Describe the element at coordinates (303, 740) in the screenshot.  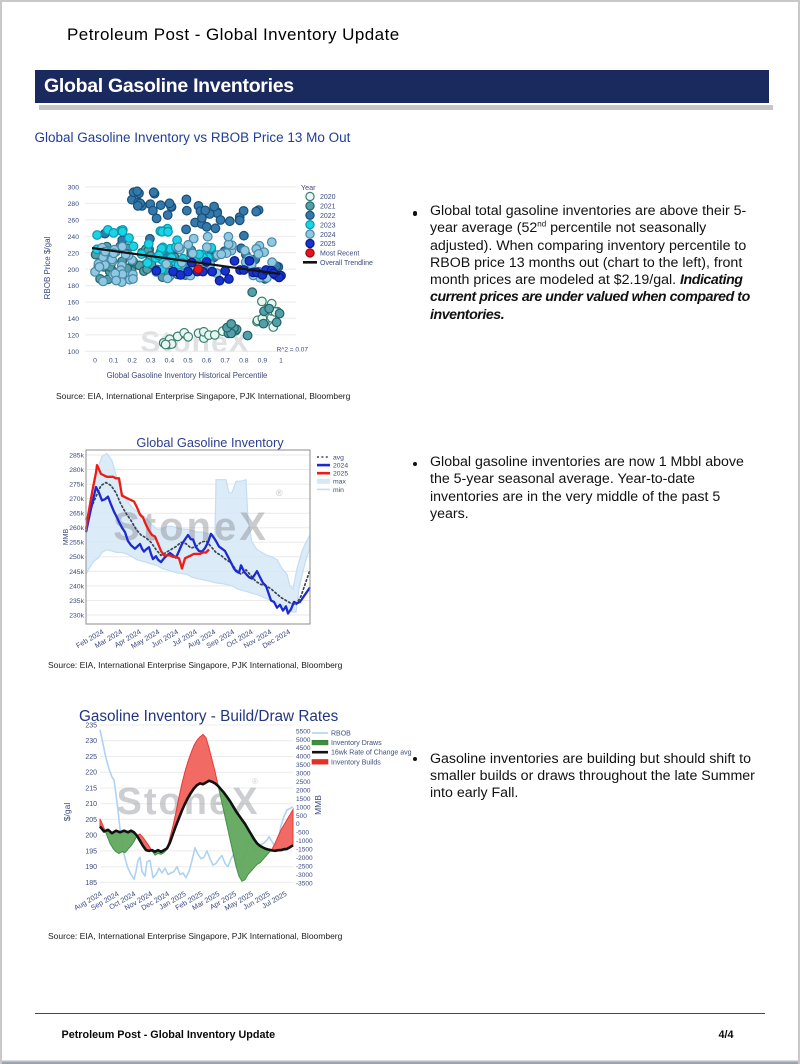
I see `svg-text: 5000` at that location.